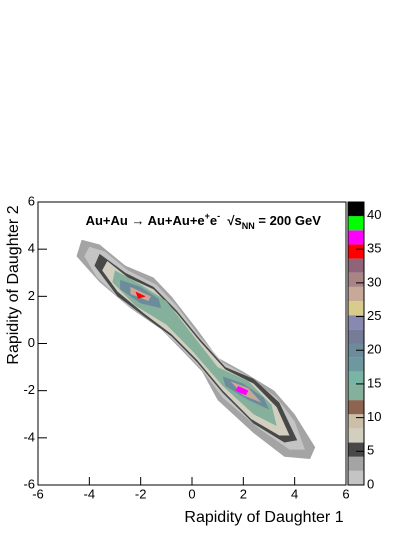 Image resolution: width=415 pixels, height=542 pixels. Describe the element at coordinates (207, 216) in the screenshot. I see `annotation-part: +` at that location.